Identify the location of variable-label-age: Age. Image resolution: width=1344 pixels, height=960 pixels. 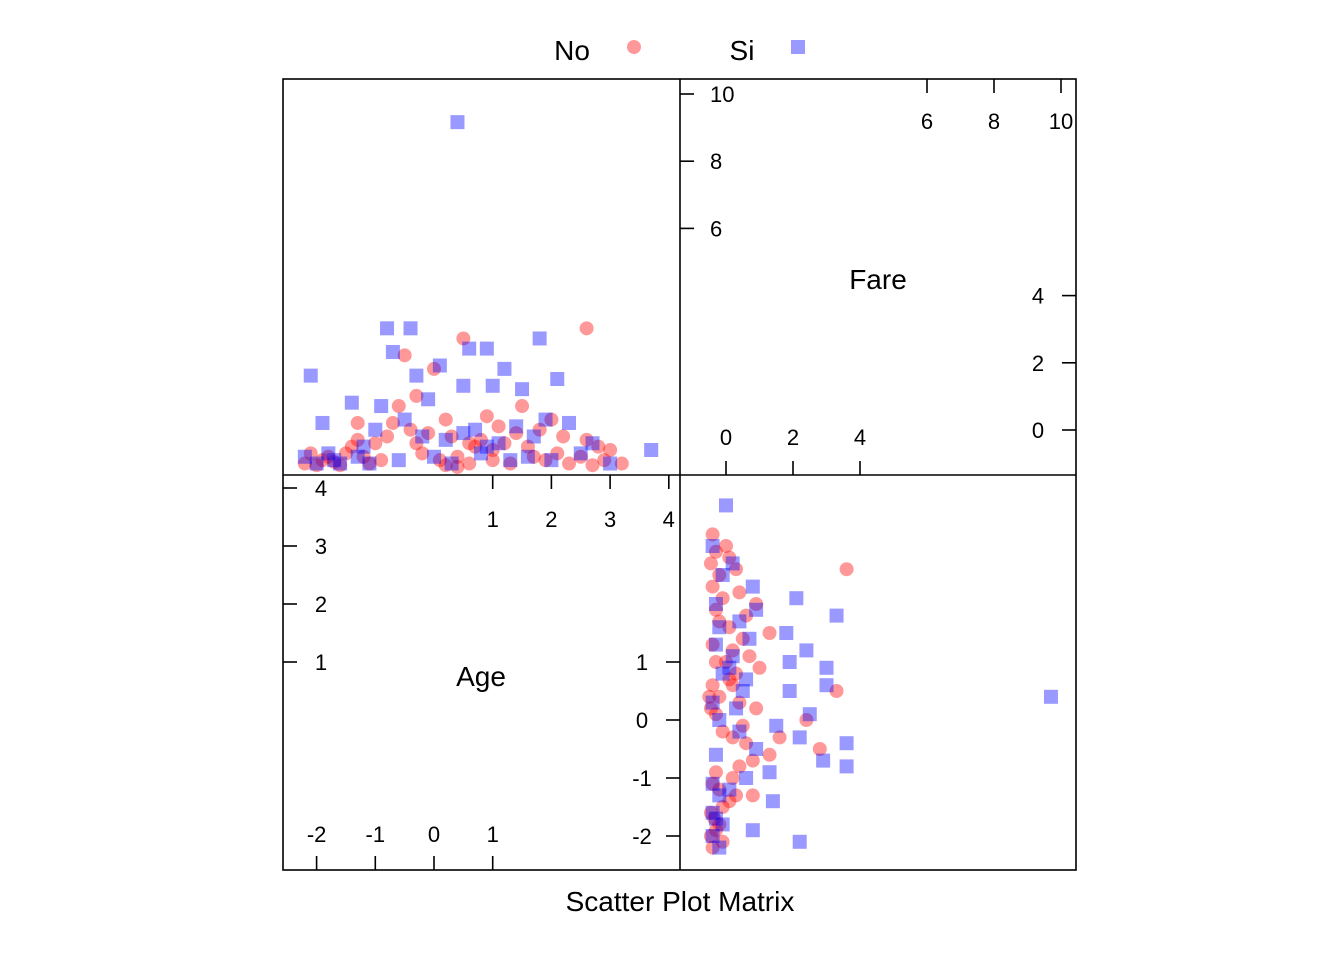
(481, 676).